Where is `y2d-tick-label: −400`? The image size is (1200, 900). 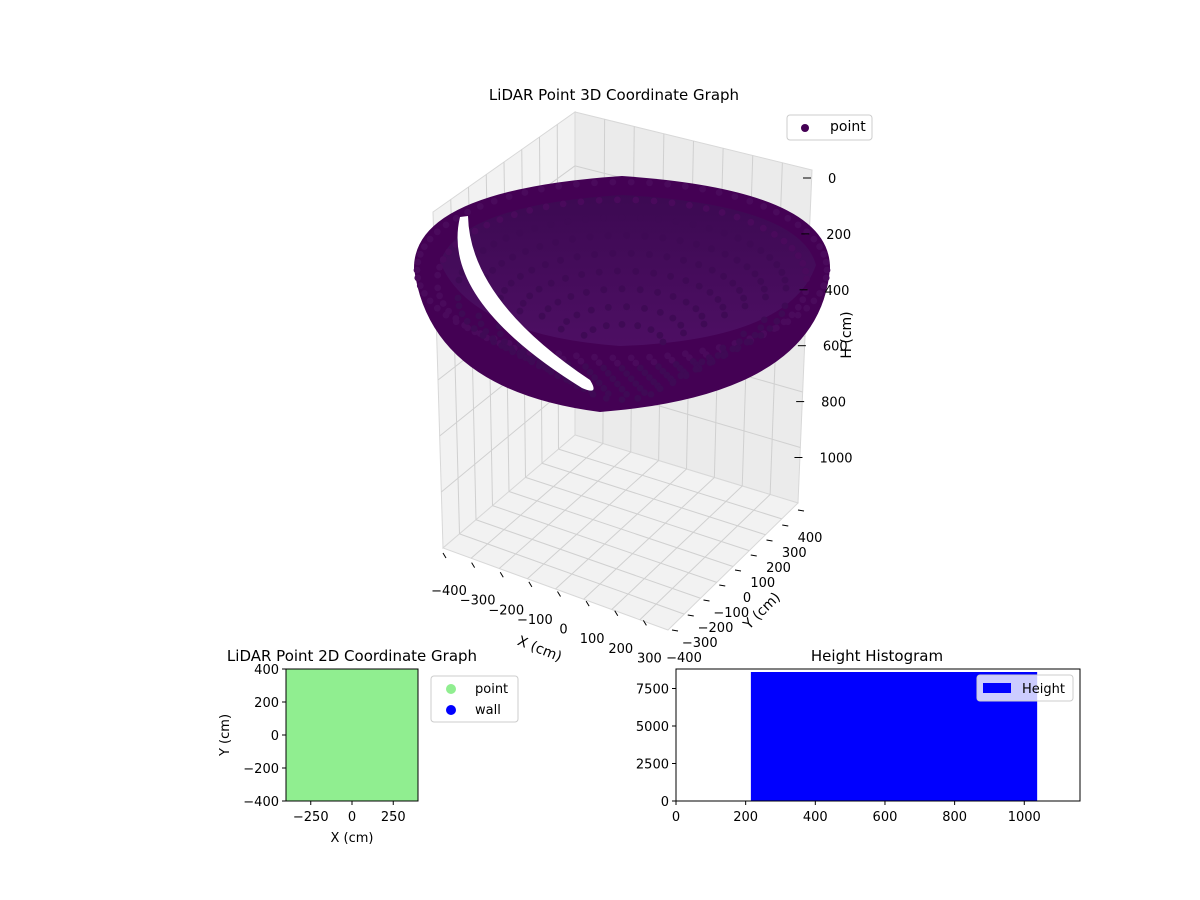 y2d-tick-label: −400 is located at coordinates (261, 802).